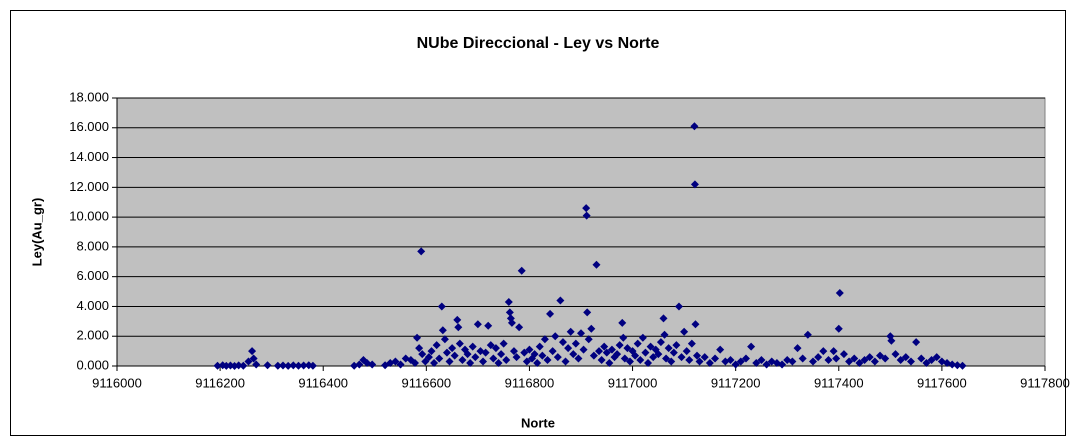 This screenshot has width=1077, height=446. What do you see at coordinates (220, 382) in the screenshot?
I see `x-tick-label: 9116200` at bounding box center [220, 382].